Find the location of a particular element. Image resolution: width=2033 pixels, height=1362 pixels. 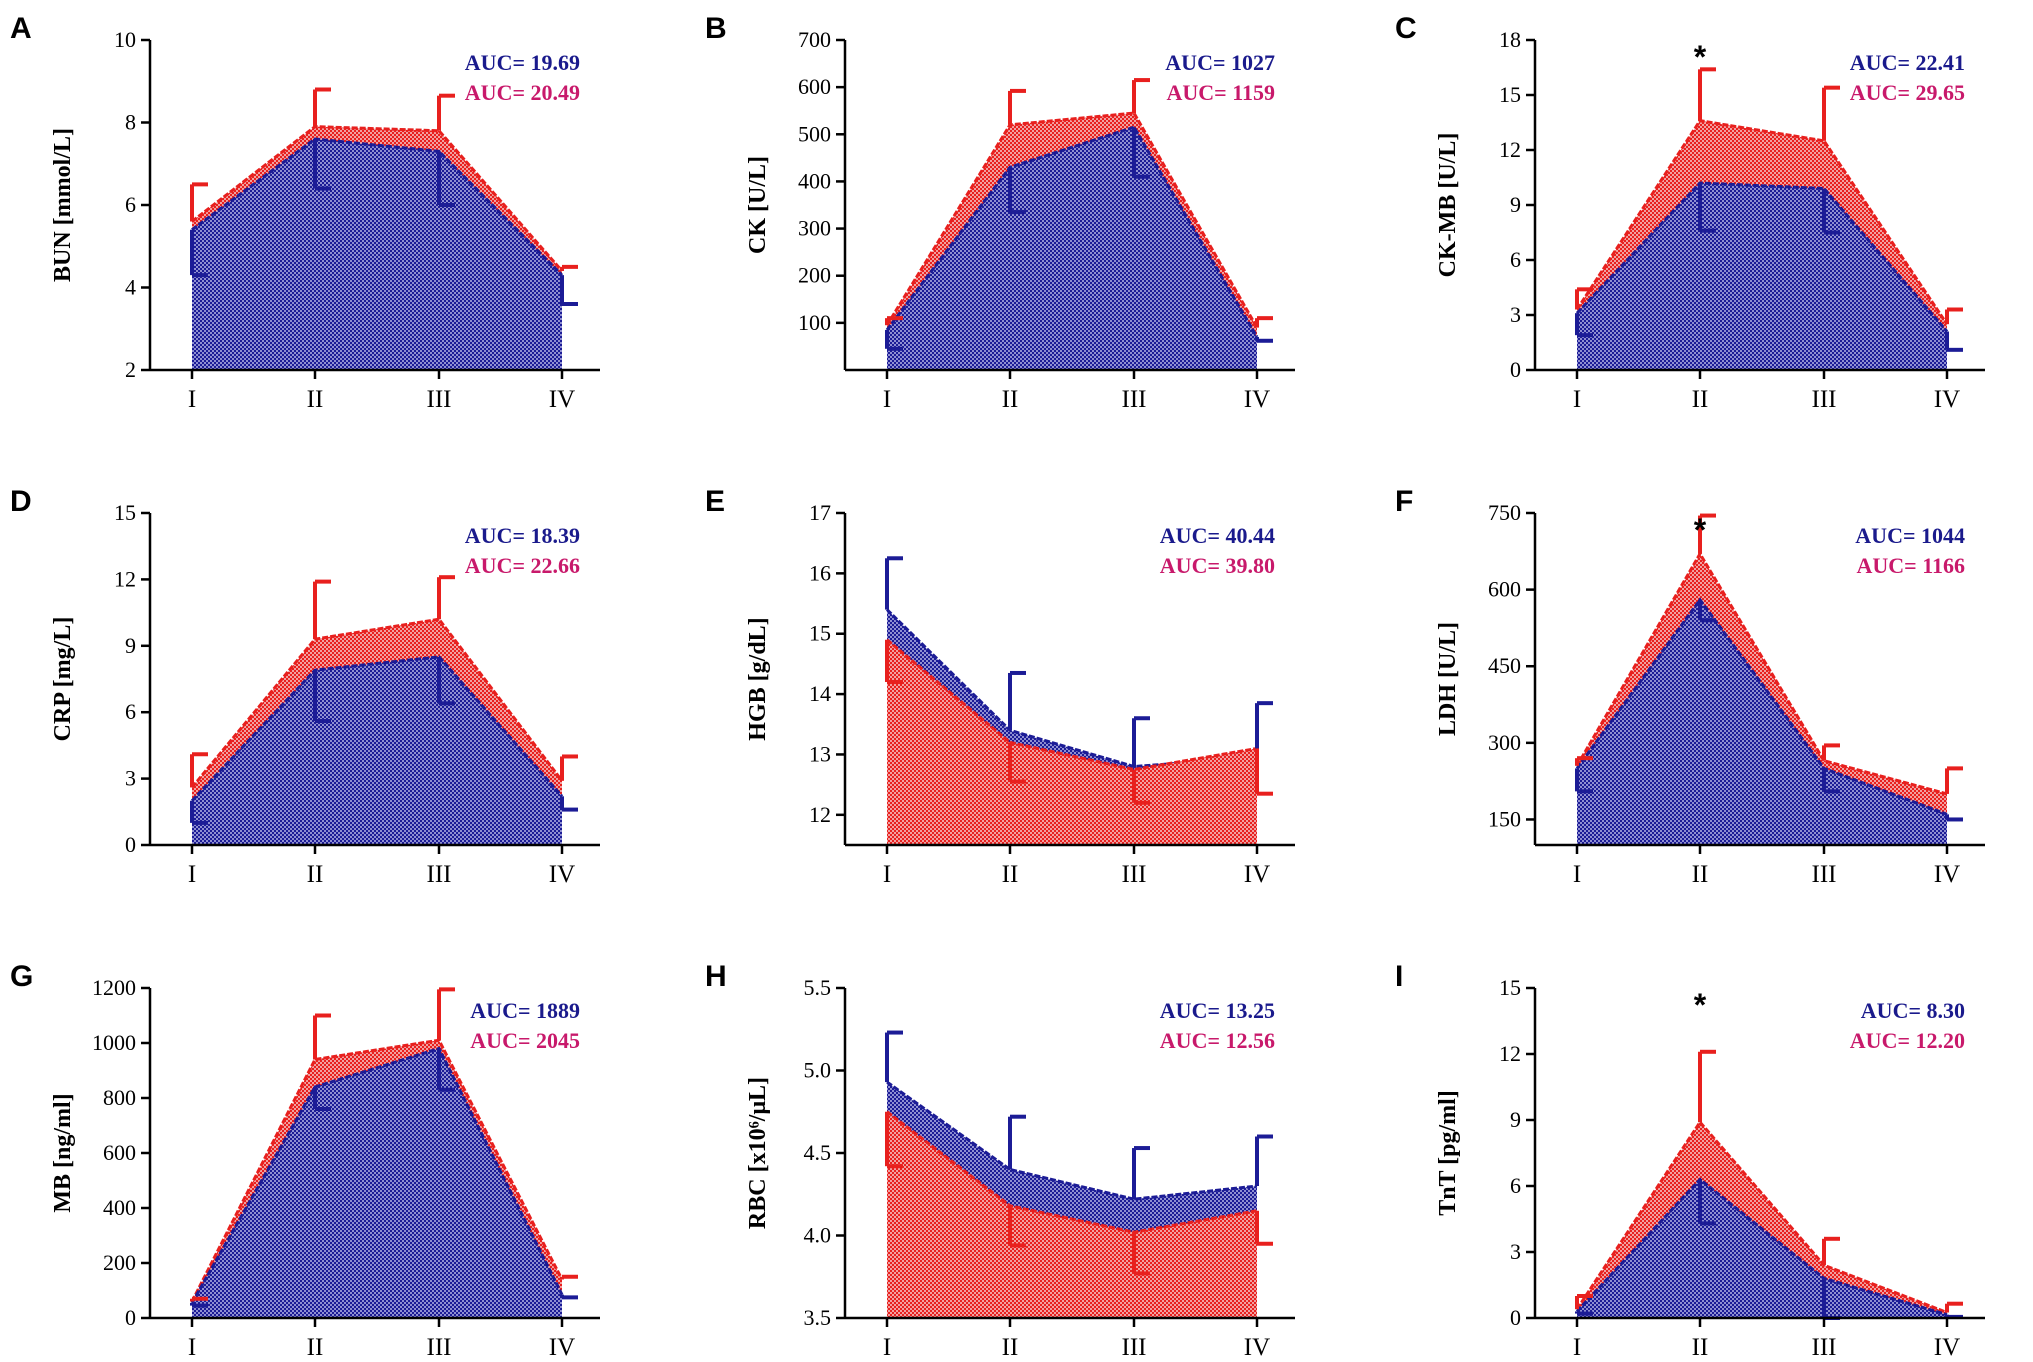

y-tick-label: 400 is located at coordinates (814, 180).